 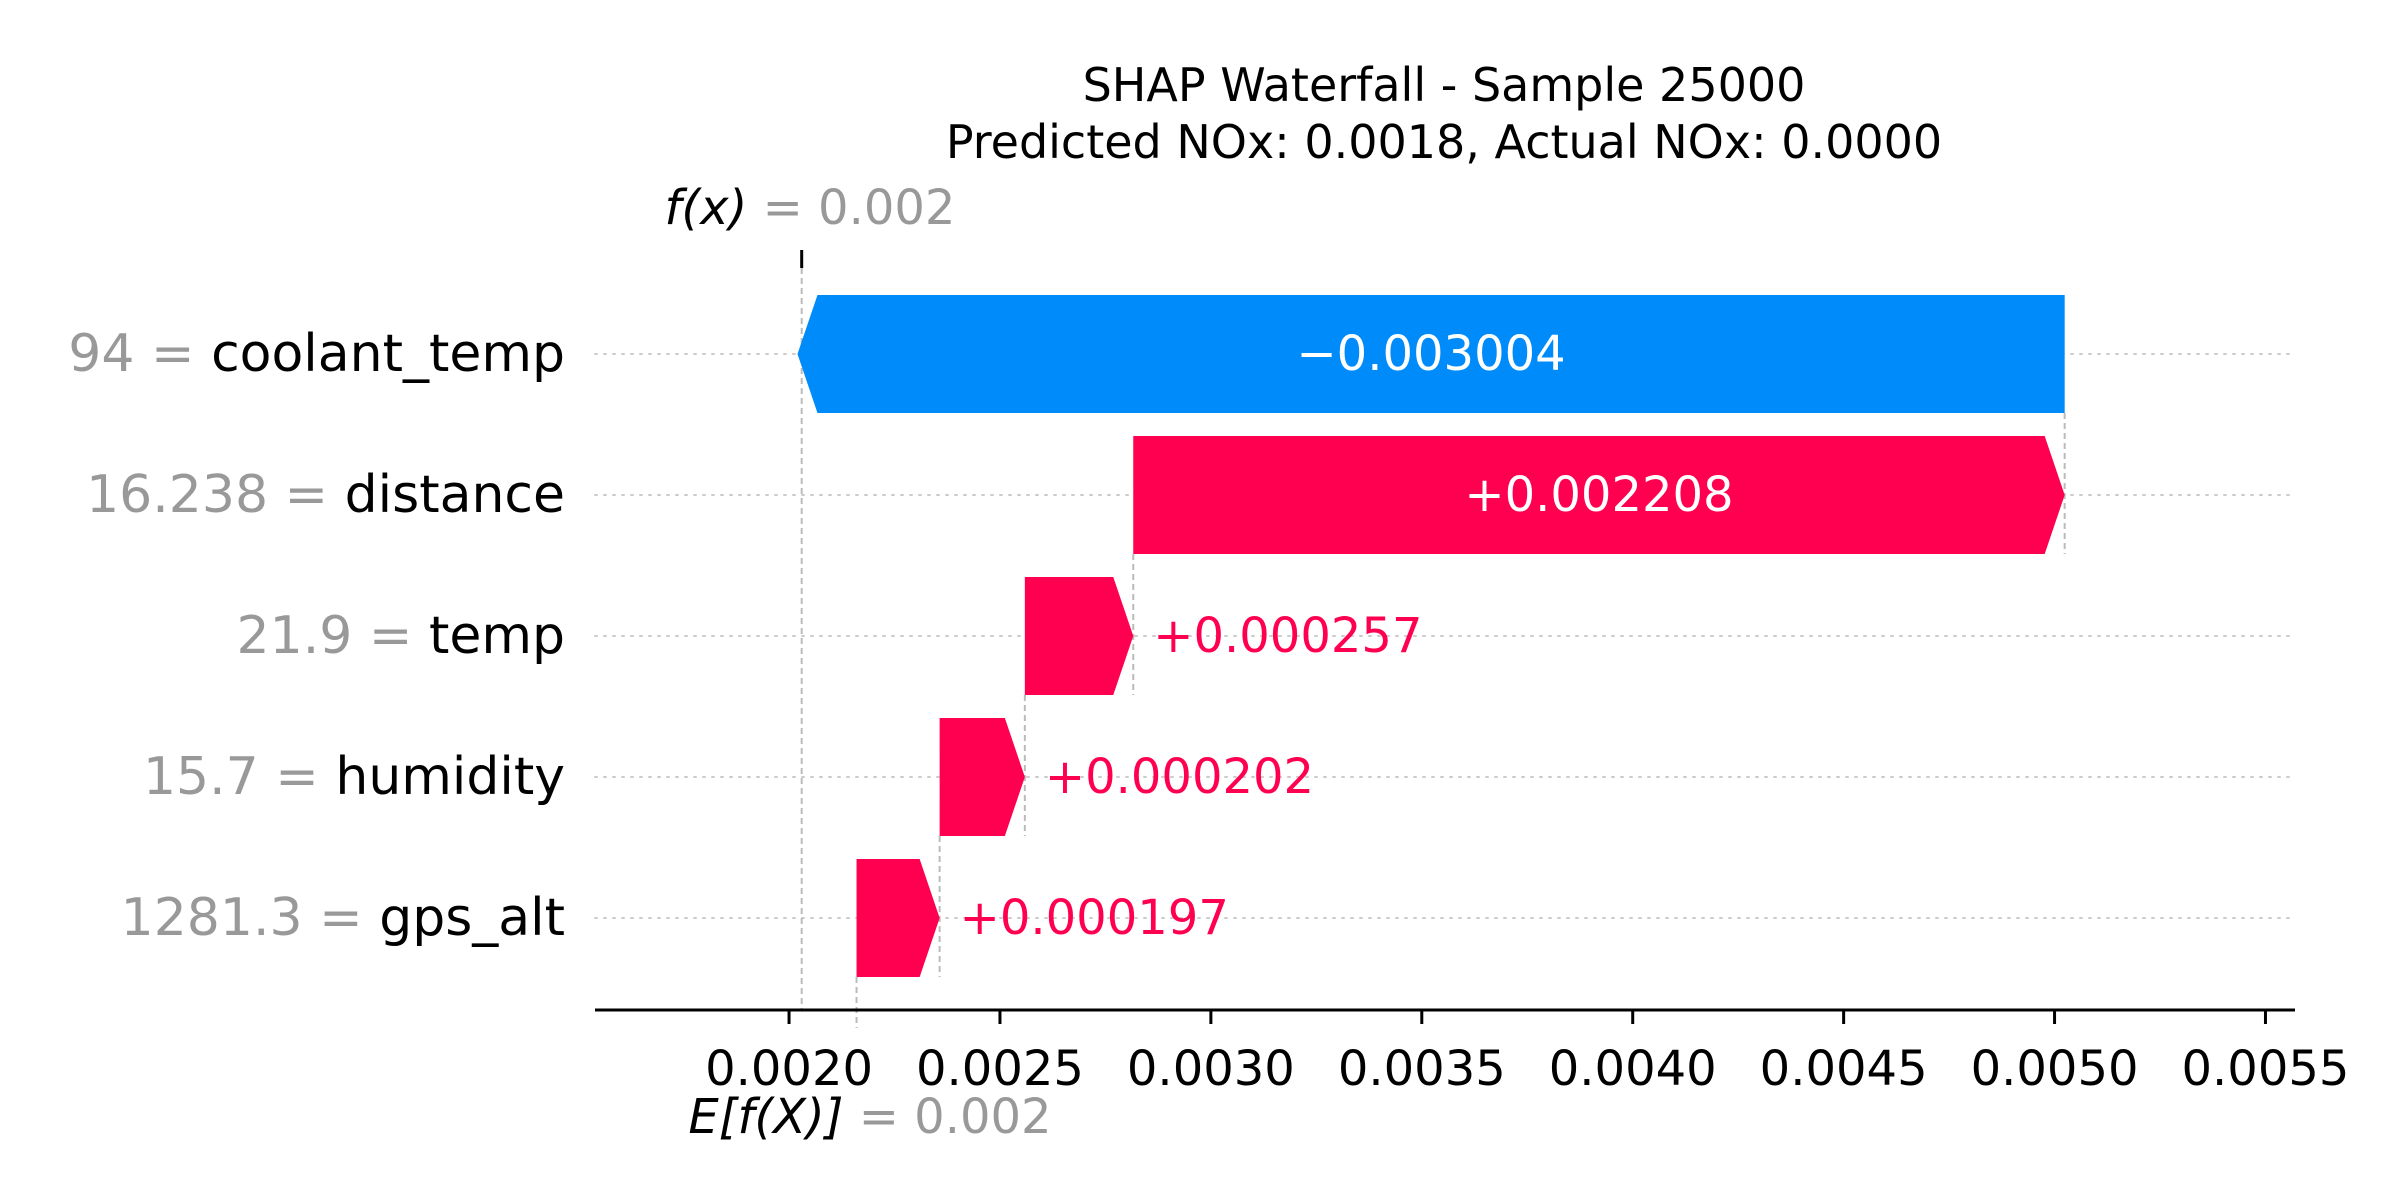 What do you see at coordinates (497, 636) in the screenshot?
I see `feature-name: temp` at bounding box center [497, 636].